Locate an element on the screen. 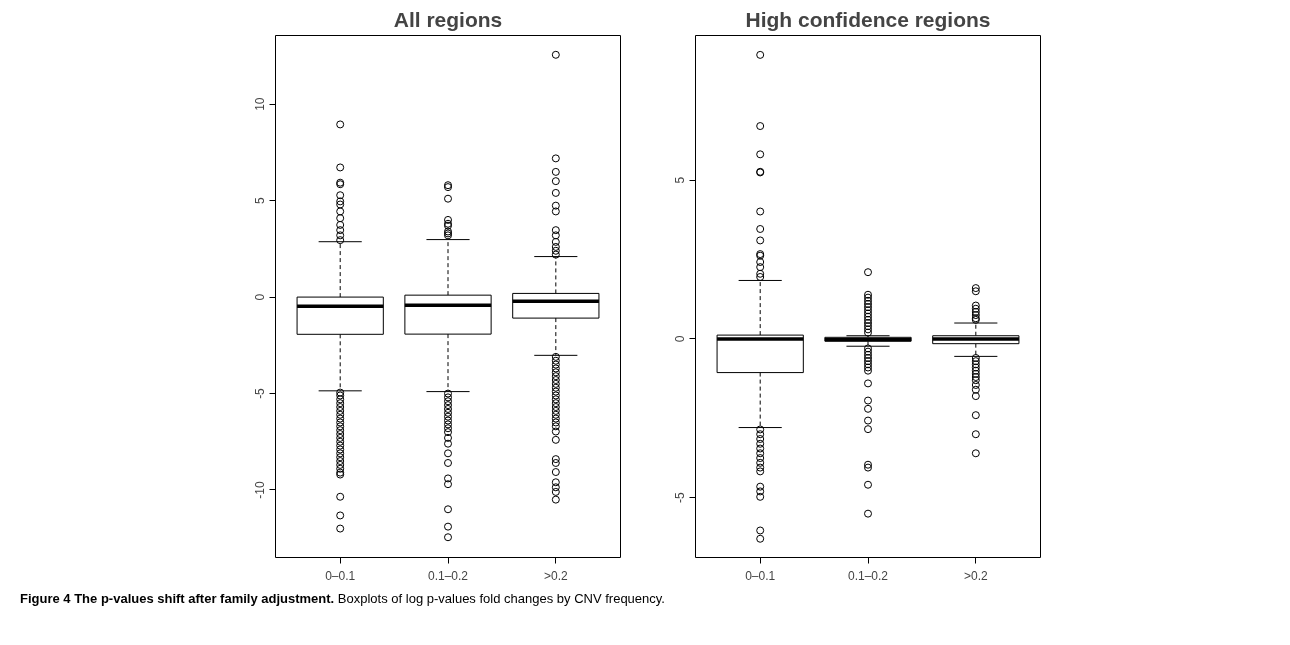  text: Boxplots of log p-values fold changes by CNV frequency. is located at coordinates (501, 598).